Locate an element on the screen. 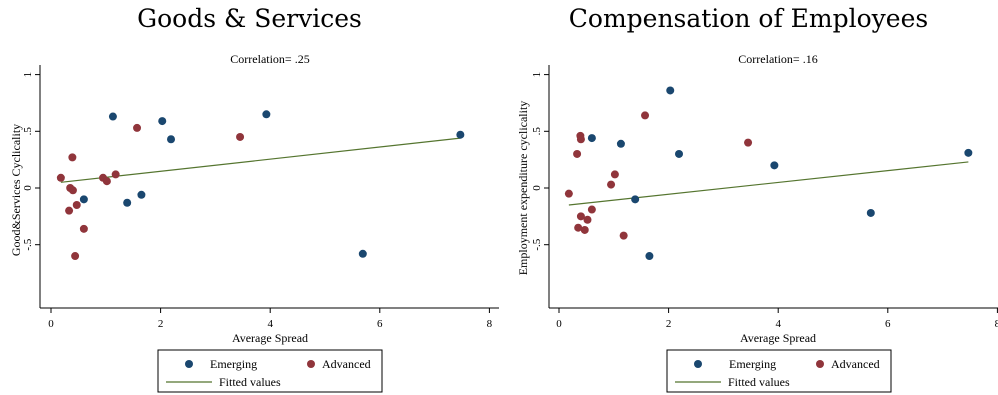 This screenshot has height=395, width=998. y-axis-title: Employment expenditure cyclicality is located at coordinates (523, 188).